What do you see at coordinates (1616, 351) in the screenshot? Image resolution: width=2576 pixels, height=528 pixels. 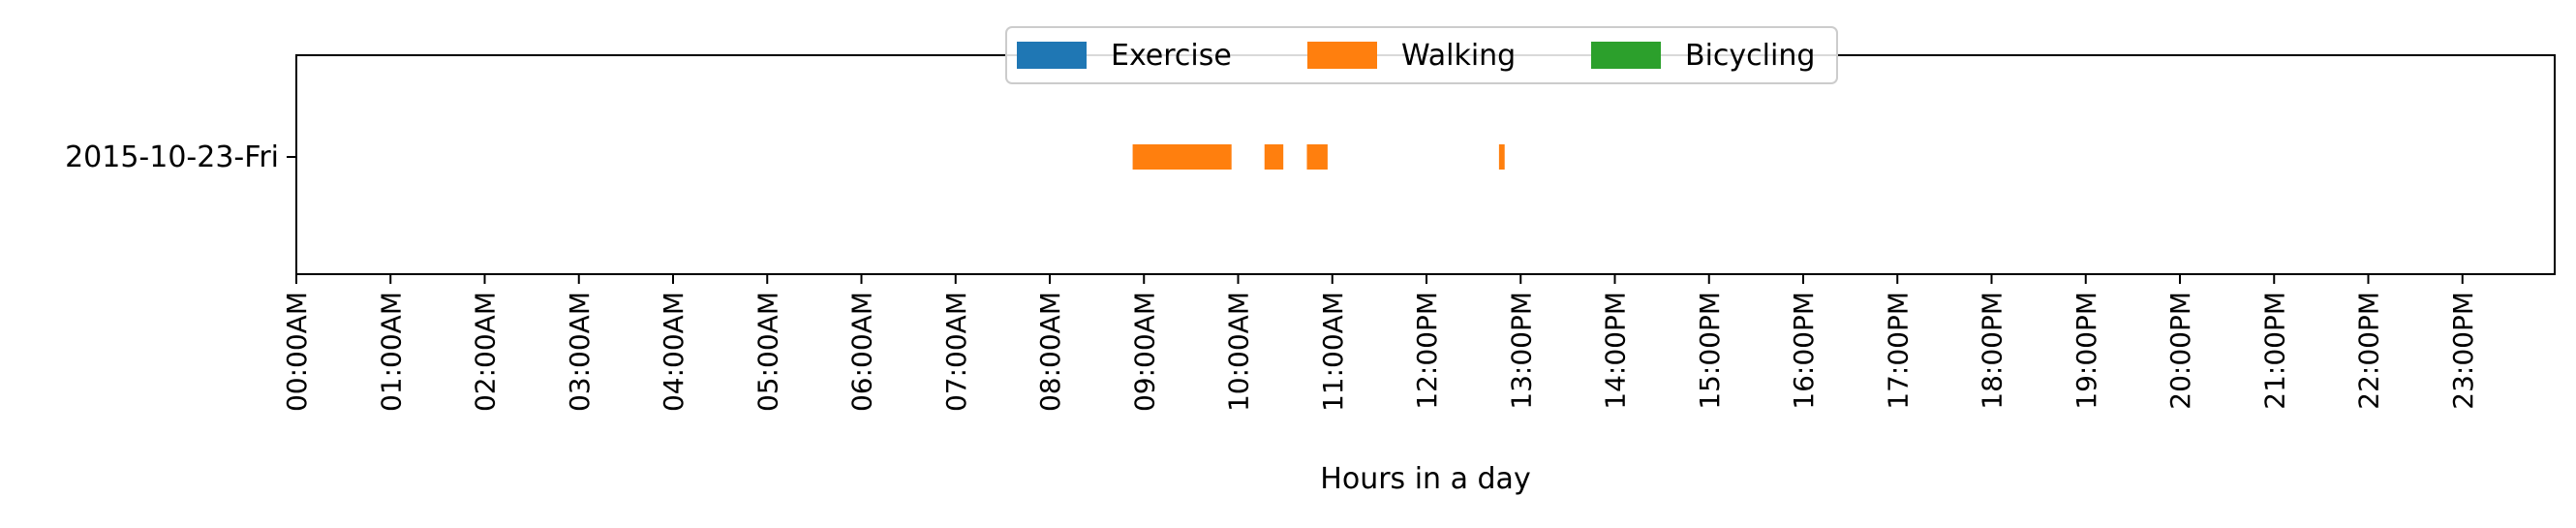 I see `x-tick-label: 14:00PM` at bounding box center [1616, 351].